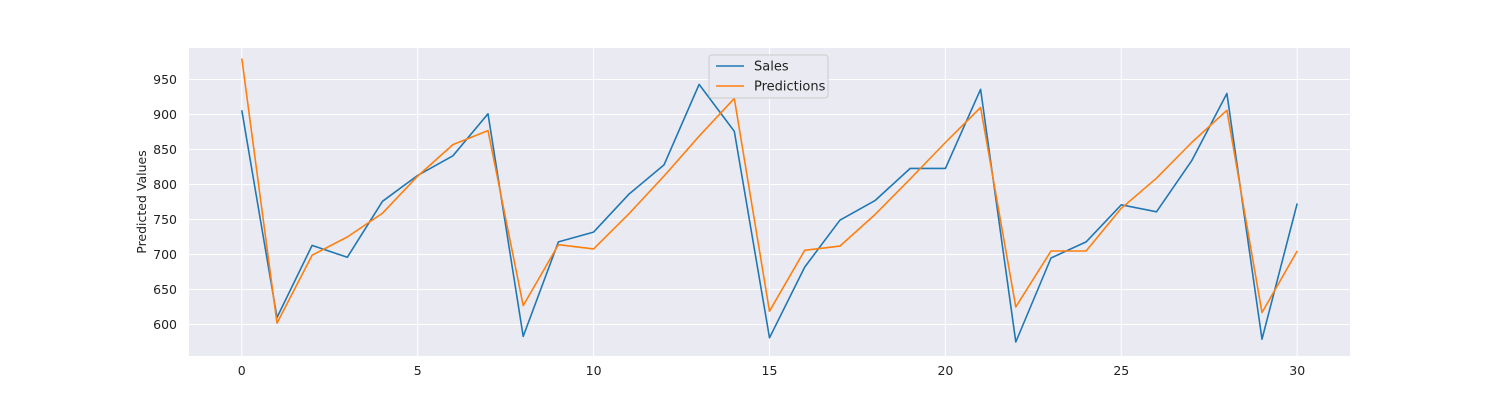  Describe the element at coordinates (165, 184) in the screenshot. I see `y-tick-label: 800` at that location.